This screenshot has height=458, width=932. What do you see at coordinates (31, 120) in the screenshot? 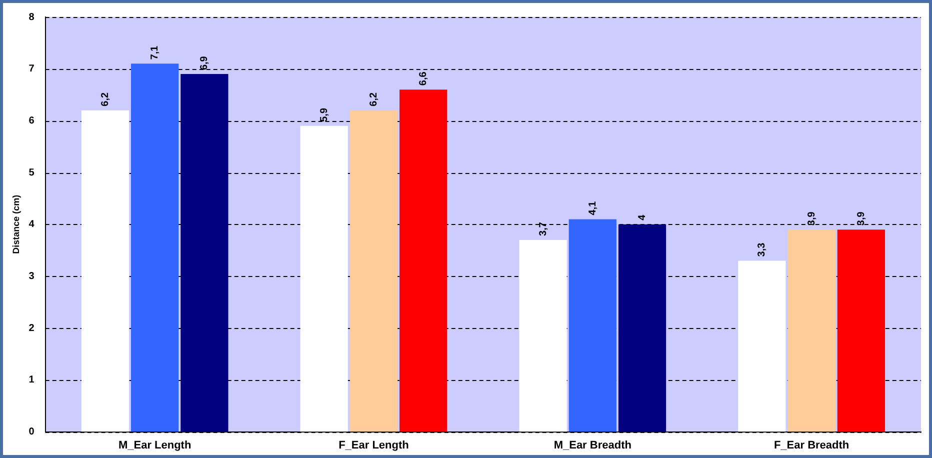
I see `y-tick-label: 6` at bounding box center [31, 120].